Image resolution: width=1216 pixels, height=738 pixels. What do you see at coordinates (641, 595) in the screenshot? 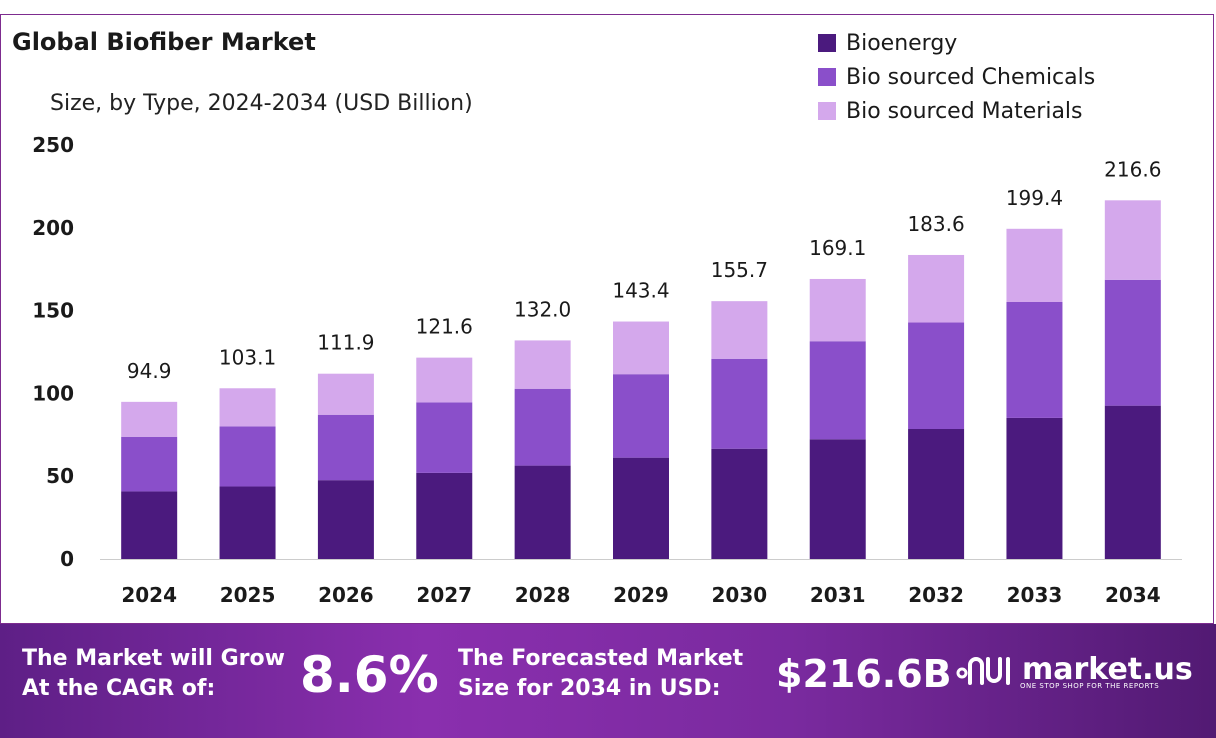
I see `x-tick-label: 2029` at bounding box center [641, 595].